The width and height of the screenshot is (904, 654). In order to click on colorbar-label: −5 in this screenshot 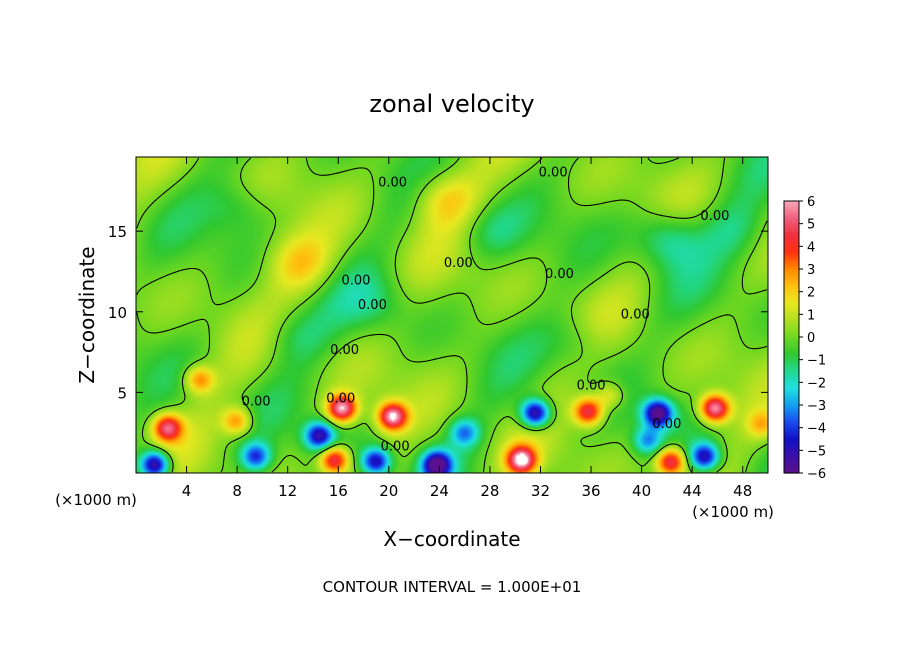, I will do `click(816, 451)`.